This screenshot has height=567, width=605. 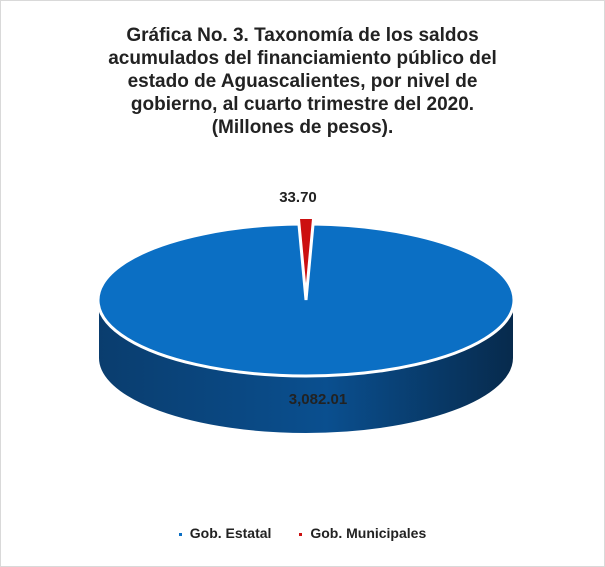 I want to click on chart-title-line-5: (Millones de pesos)., so click(x=302, y=127).